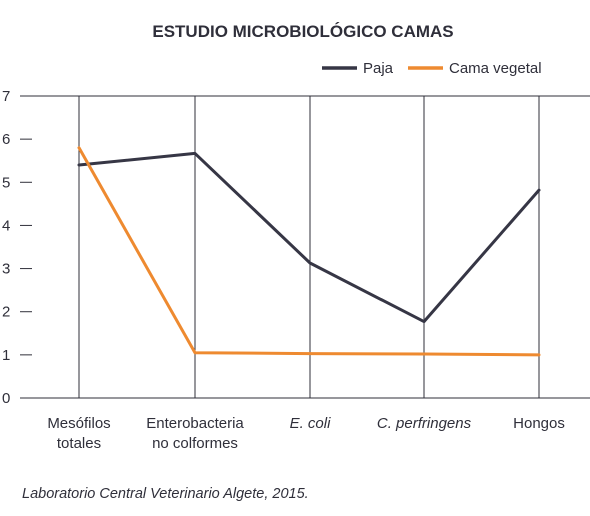 The width and height of the screenshot is (590, 516). What do you see at coordinates (6, 398) in the screenshot?
I see `y-tick-label: 0` at bounding box center [6, 398].